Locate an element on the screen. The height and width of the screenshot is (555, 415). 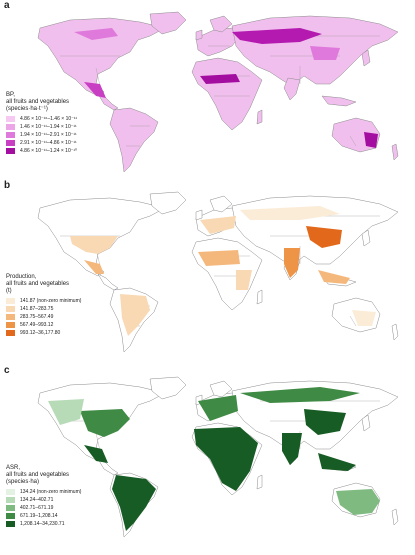
hotspot-canada is located at coordinates (96, 34).